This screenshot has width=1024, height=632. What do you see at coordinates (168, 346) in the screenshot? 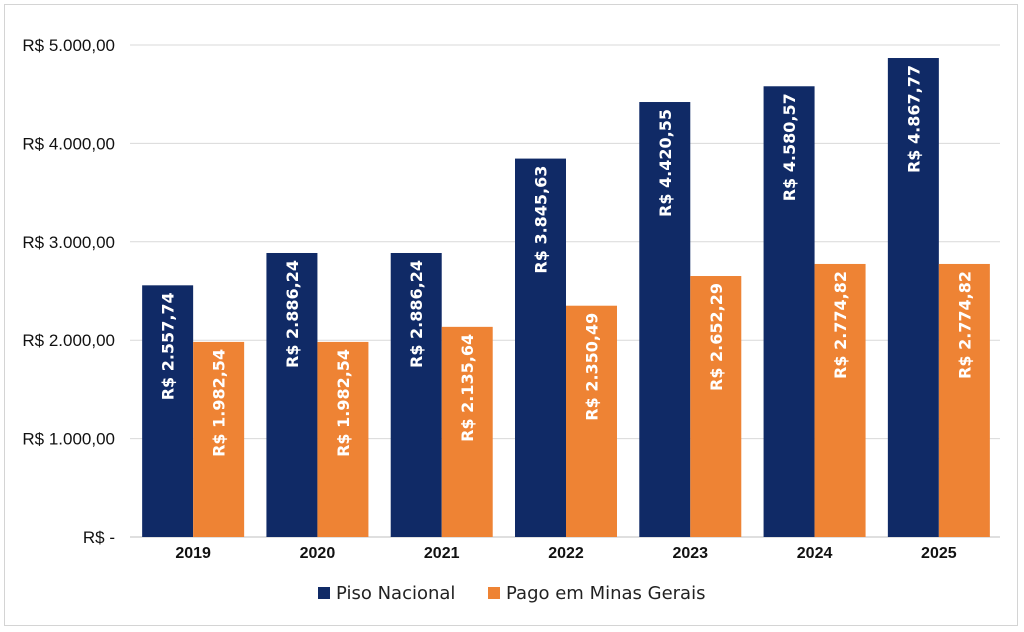
I see `data-label: R$ 2.557,74` at bounding box center [168, 346].